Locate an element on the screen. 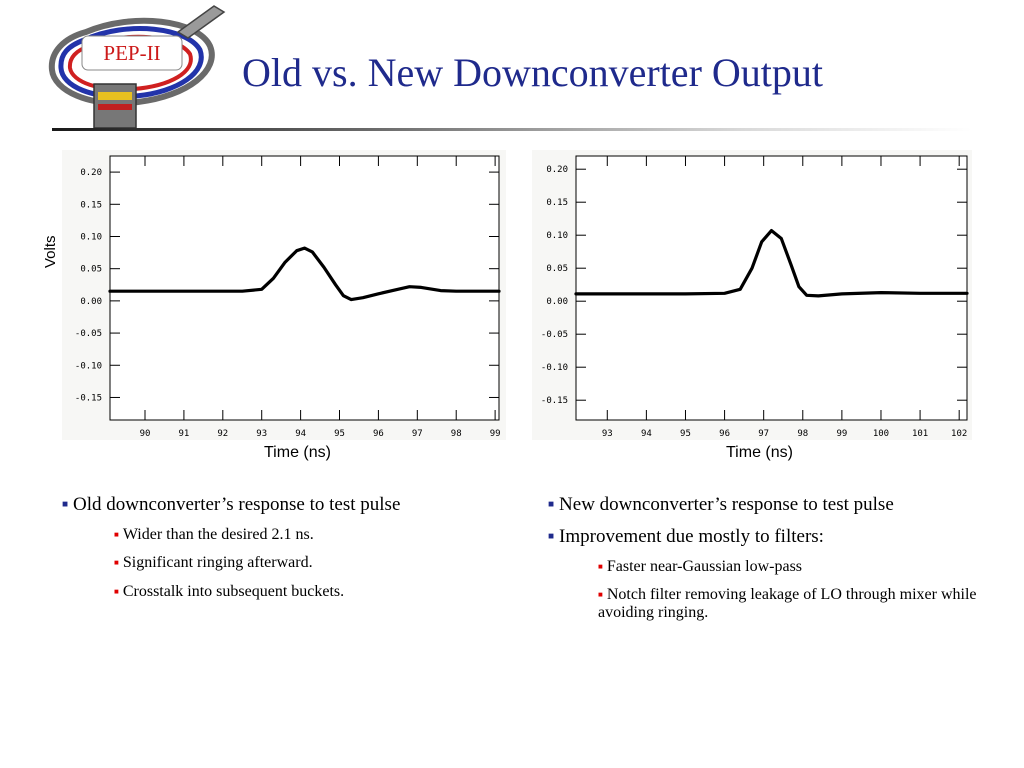 The image size is (1024, 768). sub-bullet-text: Faster near-Gaussian low-pass is located at coordinates (704, 566).